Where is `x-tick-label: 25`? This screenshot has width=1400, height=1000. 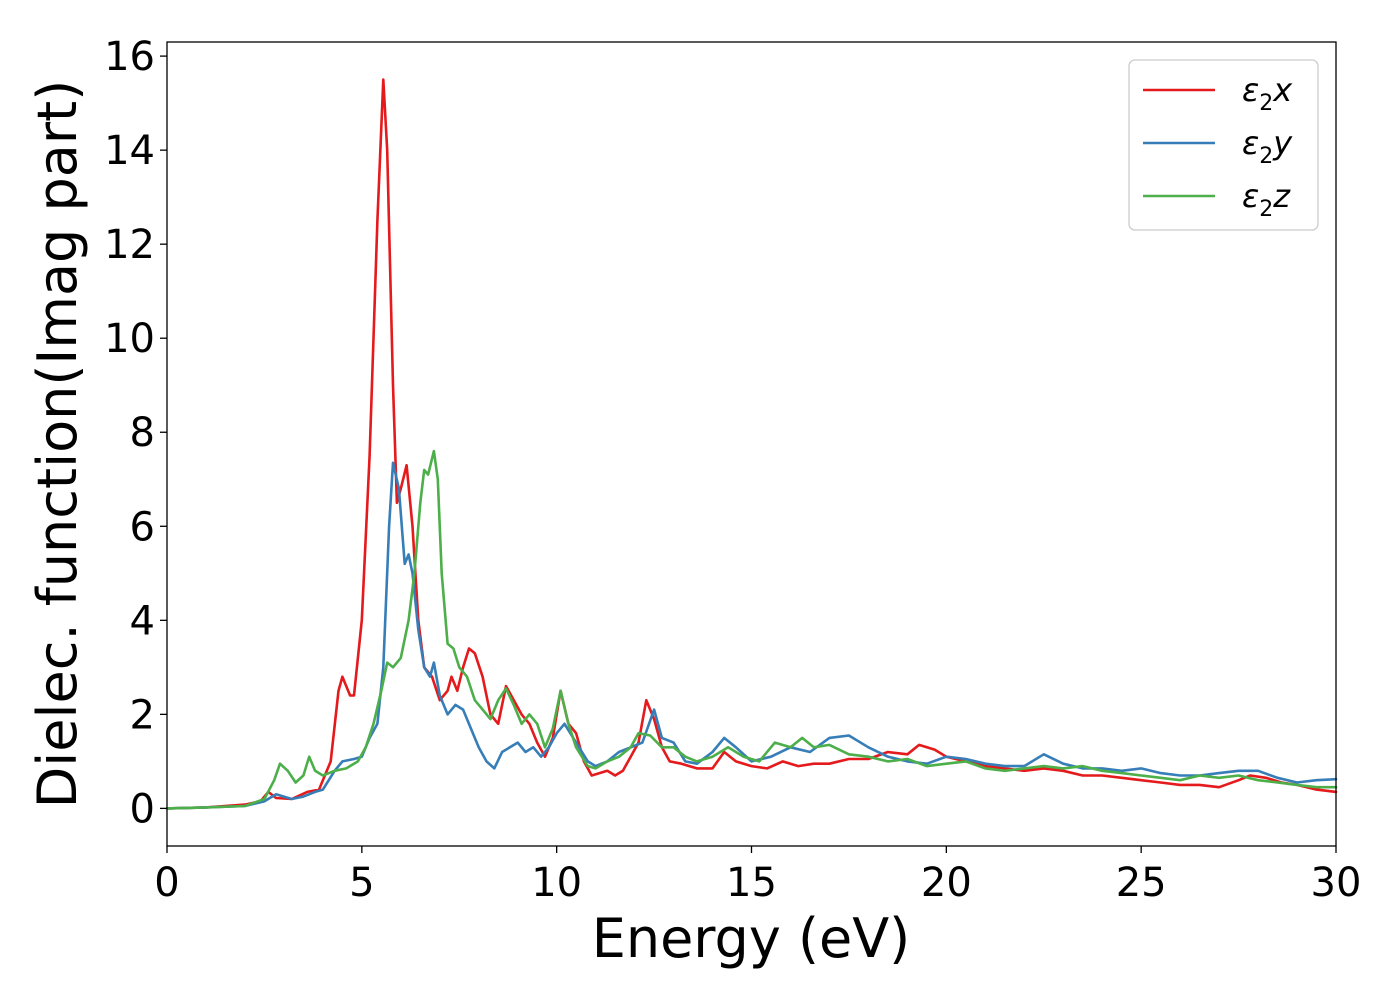 x-tick-label: 25 is located at coordinates (1141, 883).